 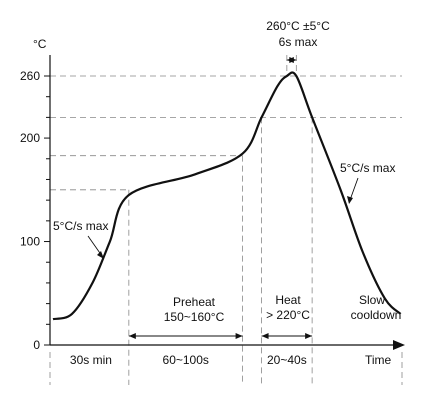 I want to click on y-tick-label: 200, so click(x=30, y=138).